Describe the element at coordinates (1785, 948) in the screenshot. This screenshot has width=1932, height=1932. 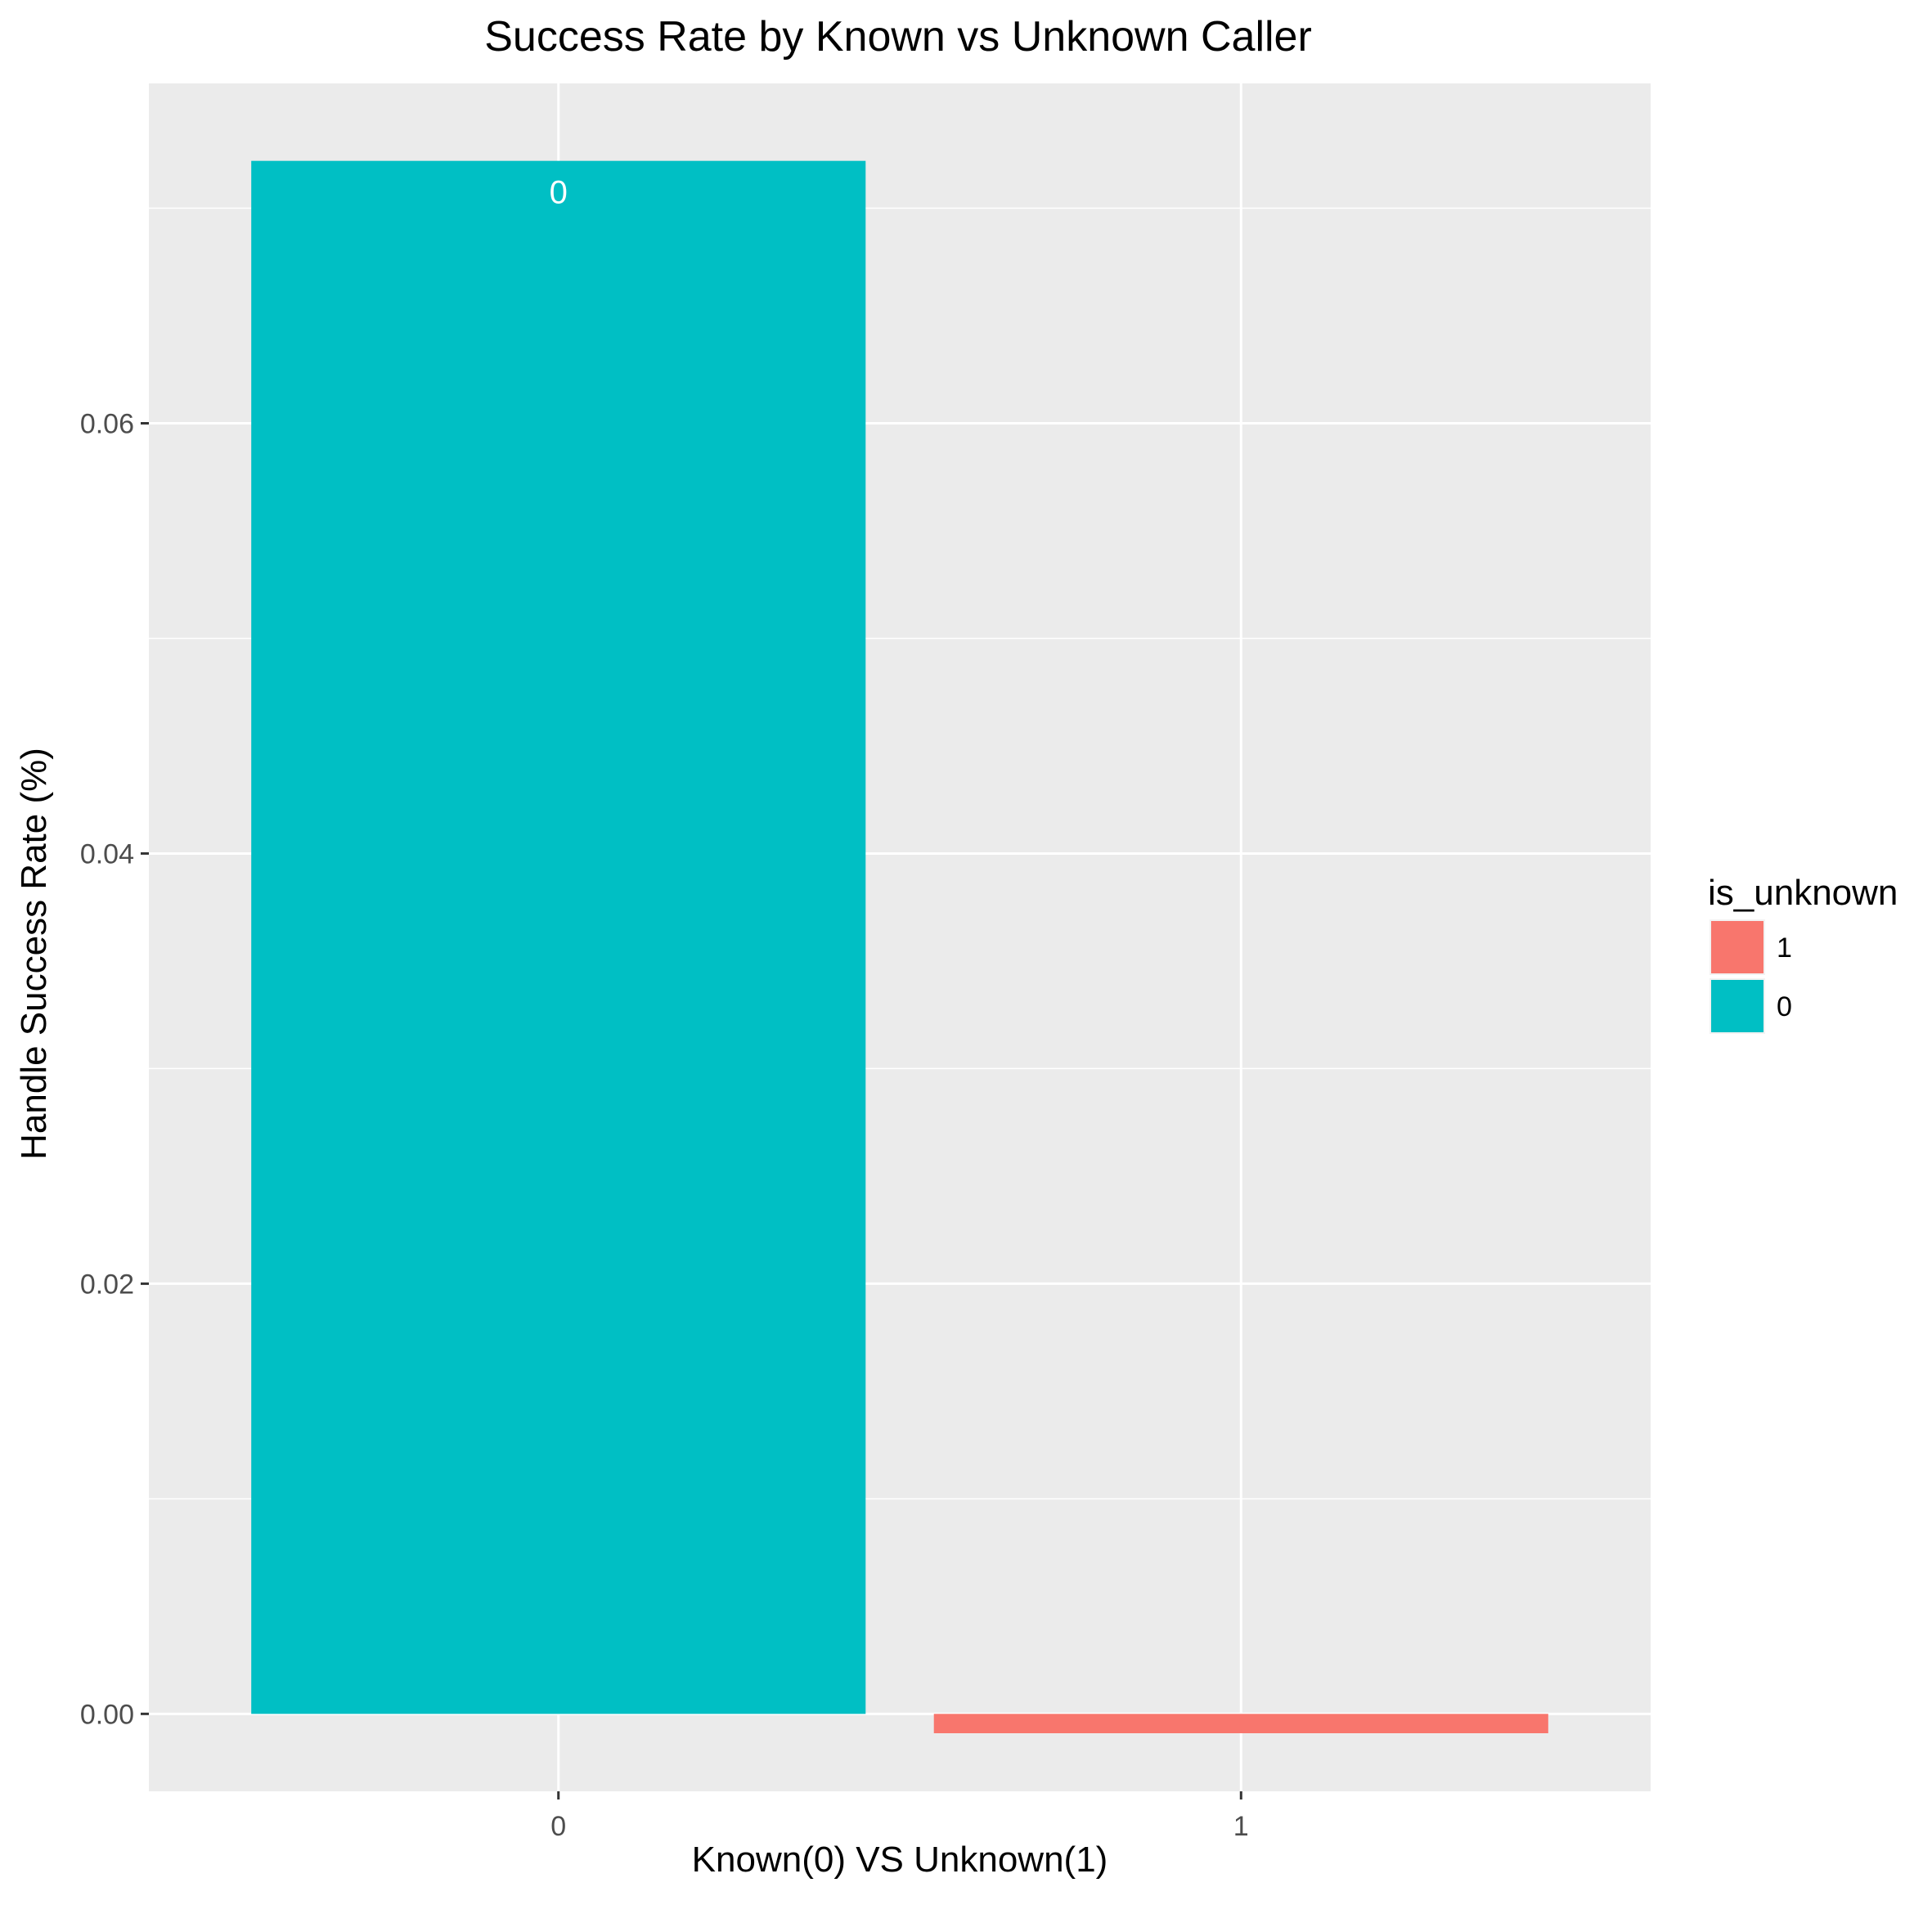
I see `legend-item-label: 1` at that location.